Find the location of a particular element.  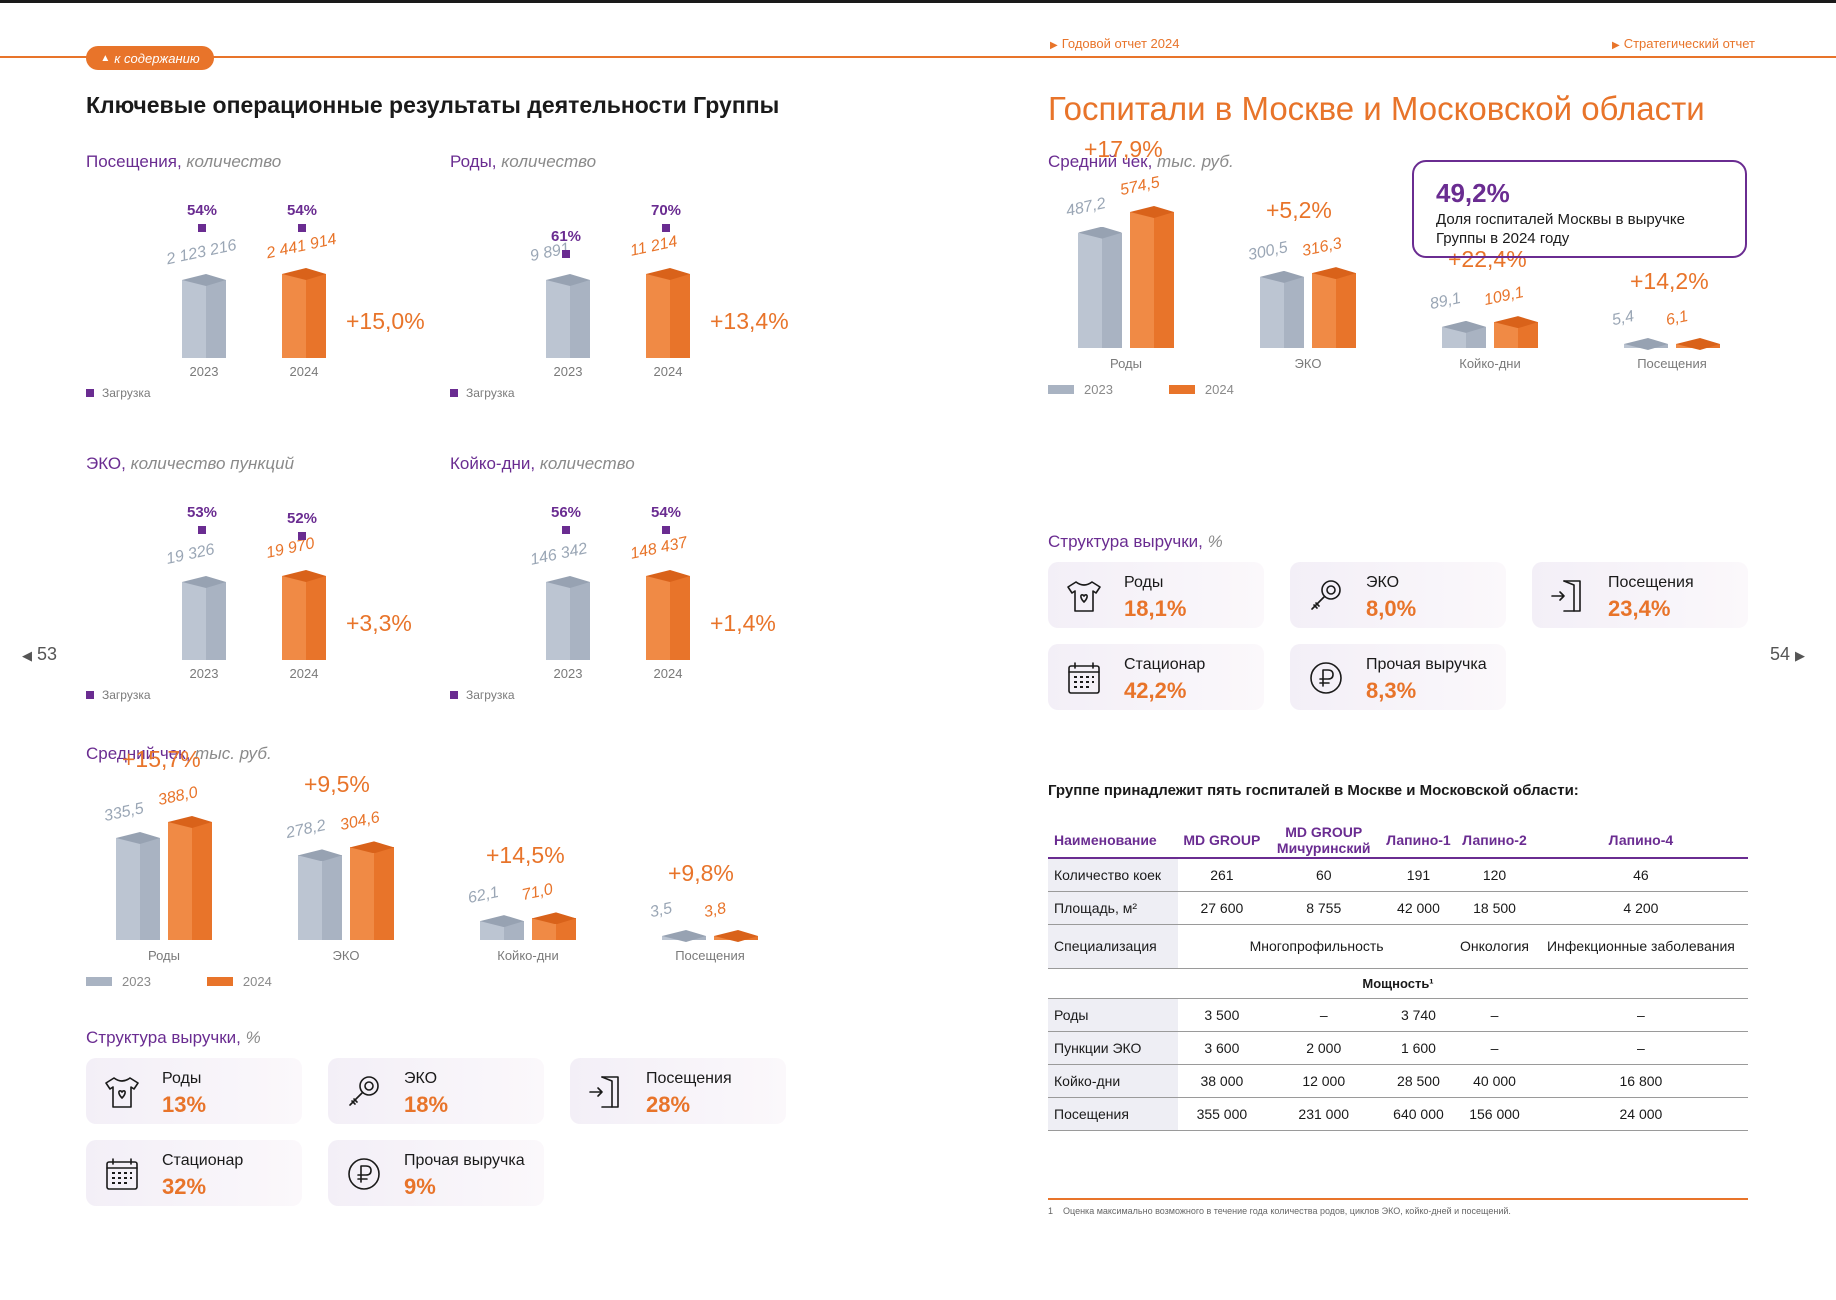

header-rule is located at coordinates (918, 57).